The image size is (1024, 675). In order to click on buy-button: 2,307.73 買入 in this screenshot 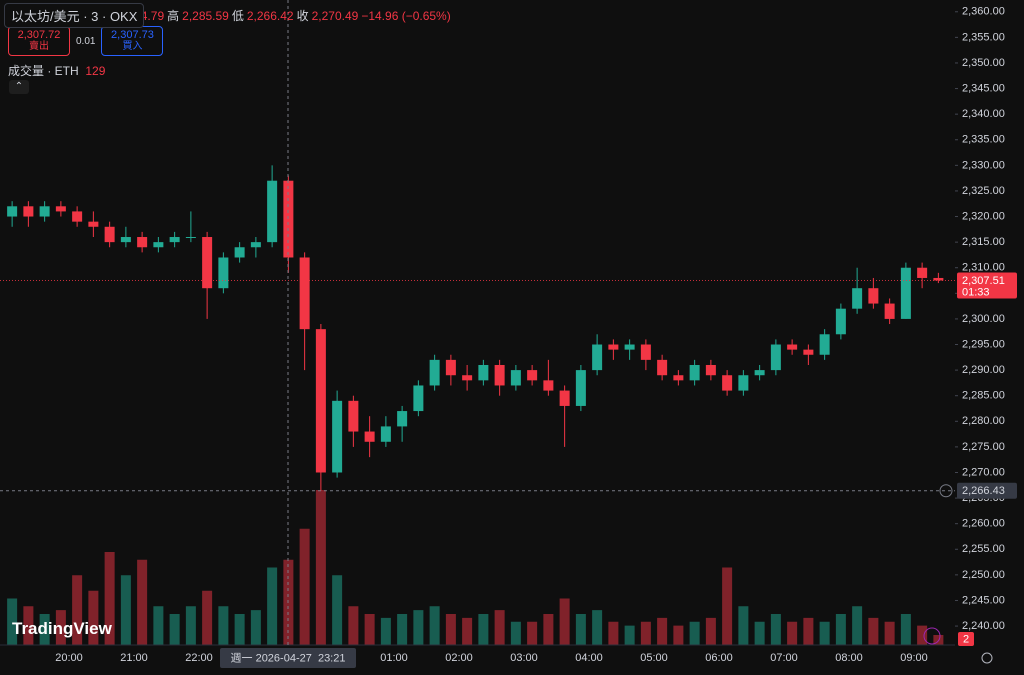, I will do `click(132, 41)`.